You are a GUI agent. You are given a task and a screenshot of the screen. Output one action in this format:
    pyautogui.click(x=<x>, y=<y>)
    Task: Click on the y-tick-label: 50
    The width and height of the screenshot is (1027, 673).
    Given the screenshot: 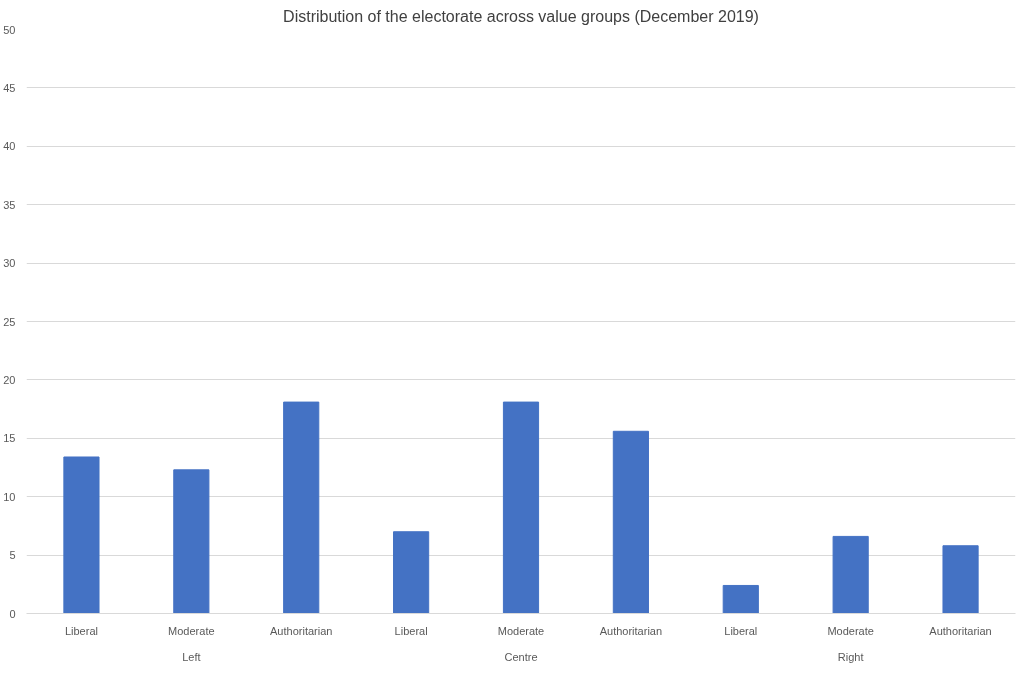 What is the action you would take?
    pyautogui.click(x=9, y=29)
    